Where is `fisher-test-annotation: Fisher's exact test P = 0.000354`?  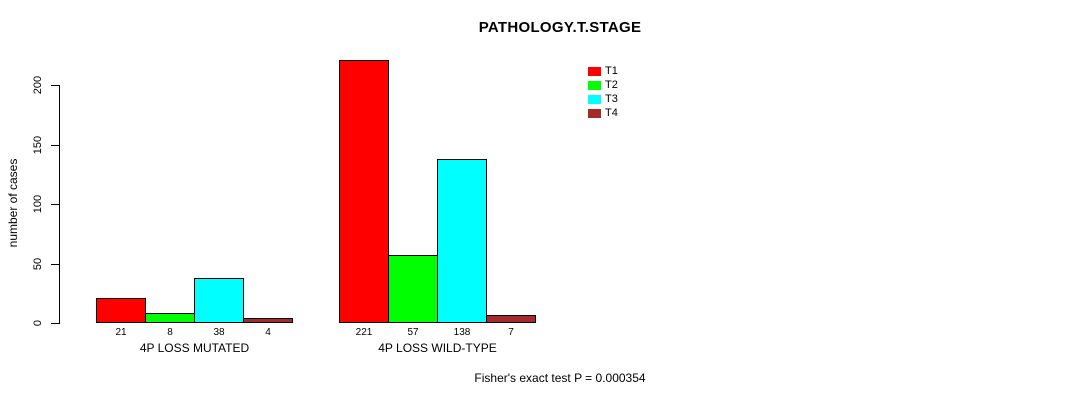 fisher-test-annotation: Fisher's exact test P = 0.000354 is located at coordinates (560, 378).